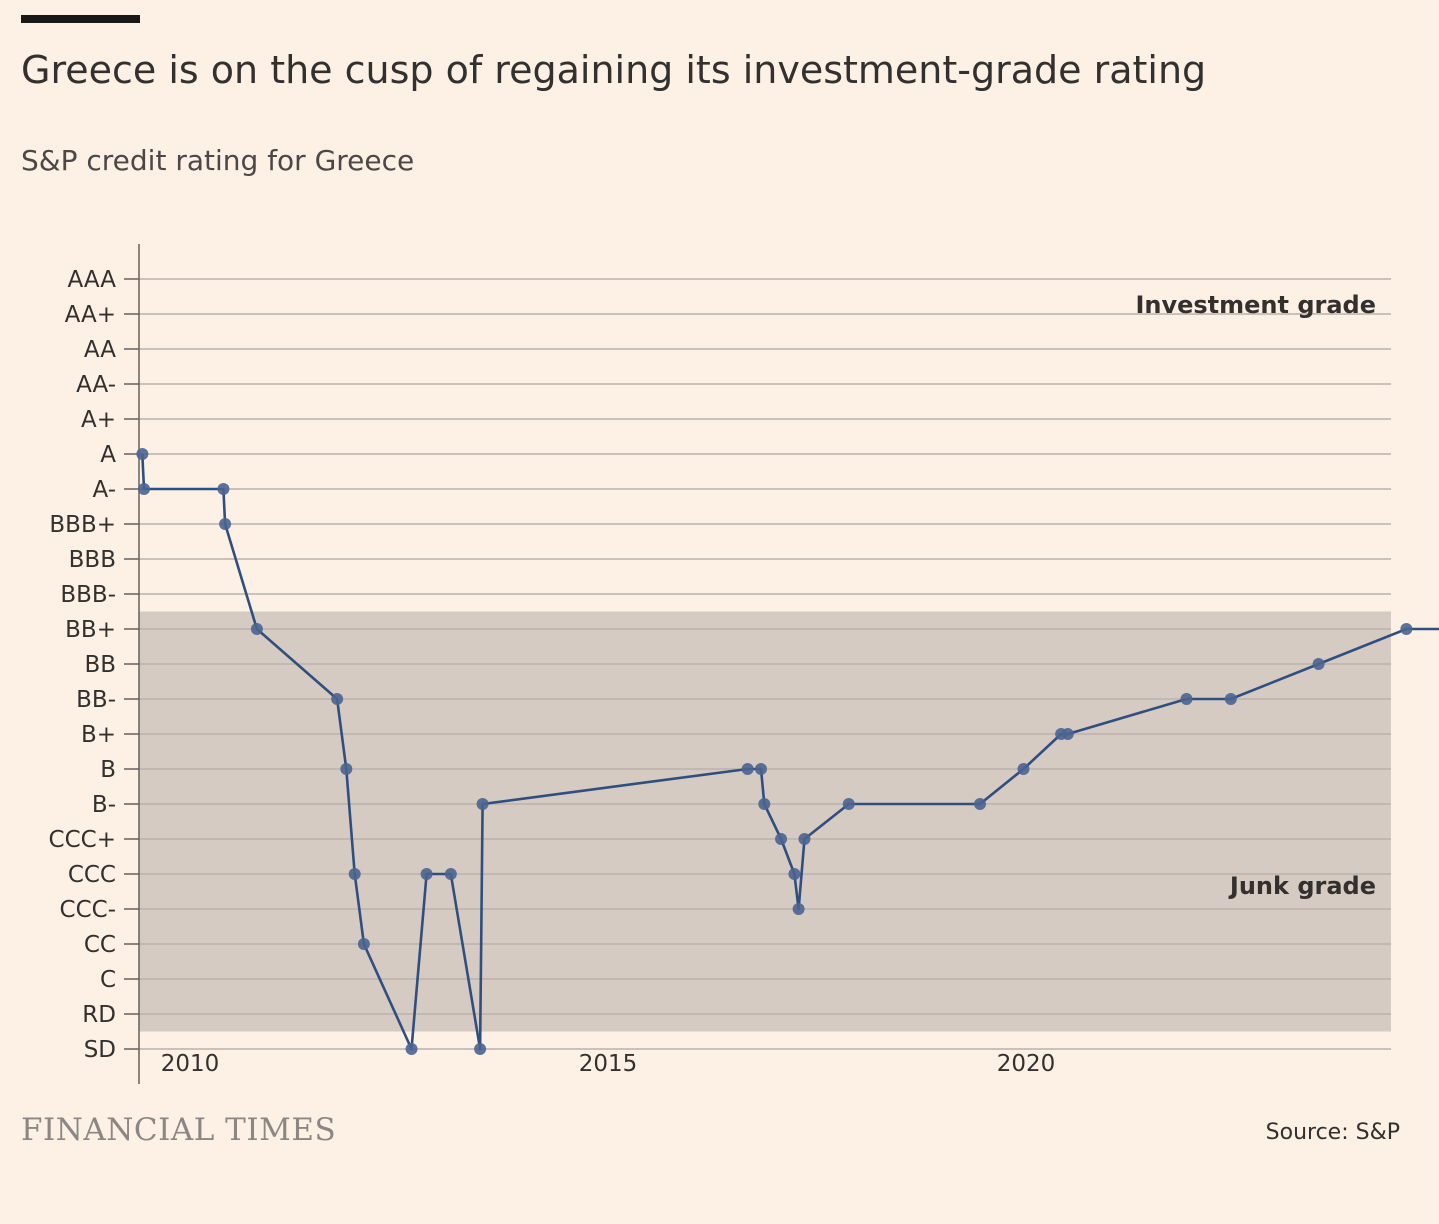 Image resolution: width=1439 pixels, height=1224 pixels. What do you see at coordinates (190, 1064) in the screenshot?
I see `x-tick-label: 2010` at bounding box center [190, 1064].